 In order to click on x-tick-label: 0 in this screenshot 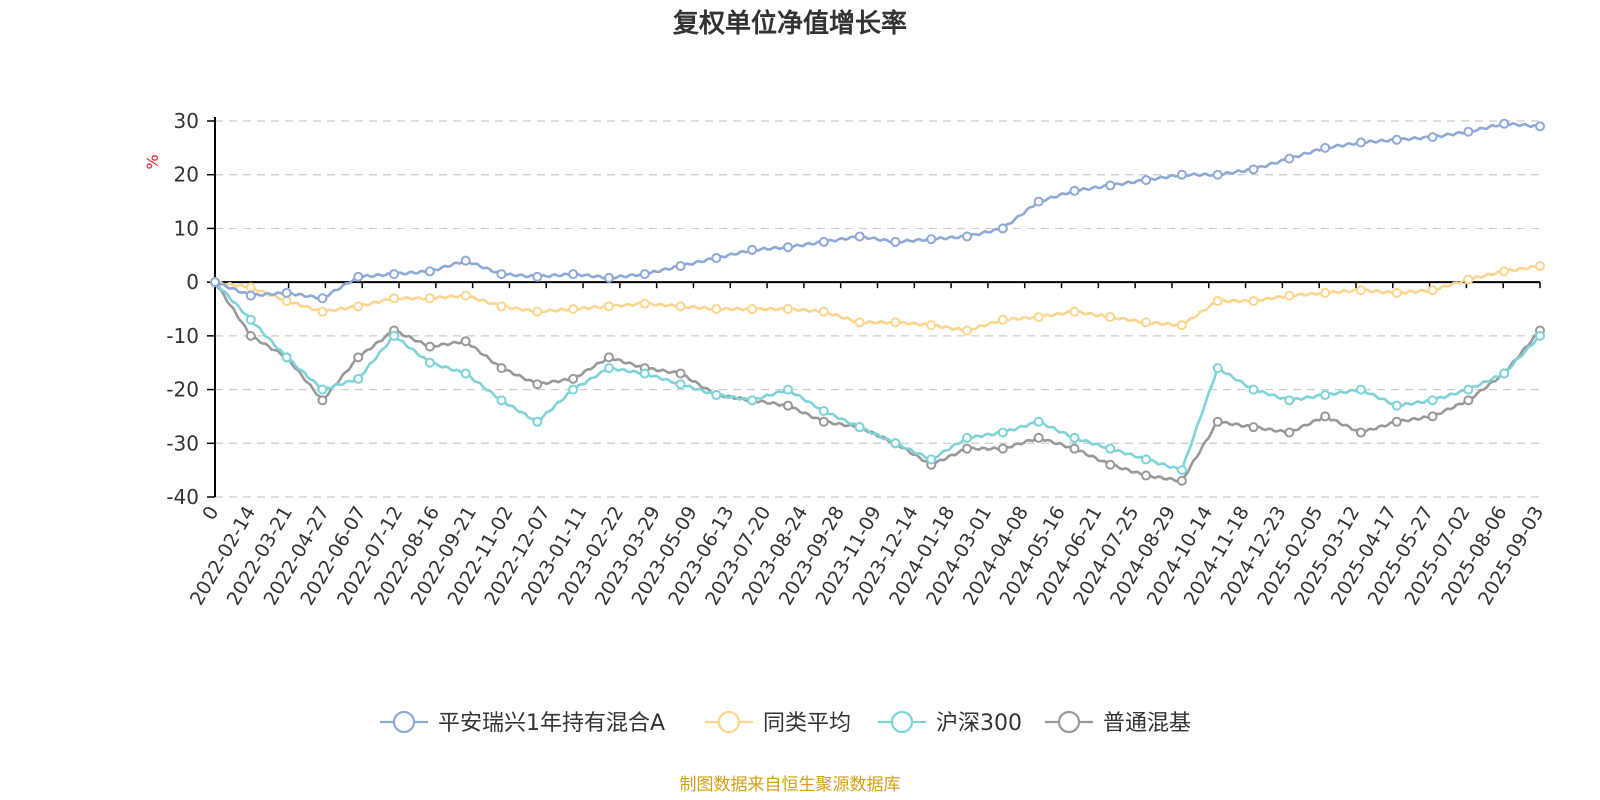, I will do `click(210, 513)`.